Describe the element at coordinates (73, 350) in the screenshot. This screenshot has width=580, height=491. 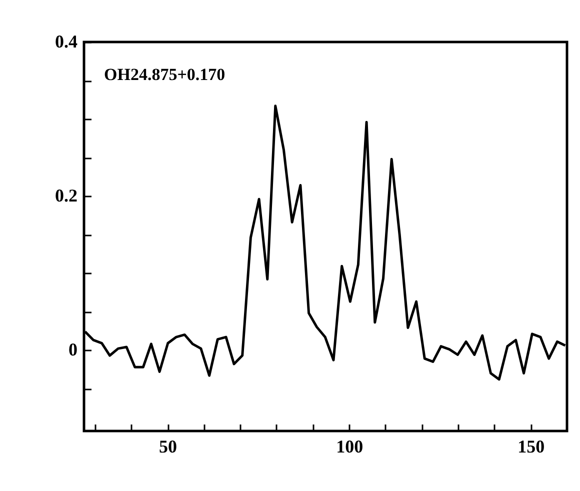
I see `y-tick-label: 0` at that location.